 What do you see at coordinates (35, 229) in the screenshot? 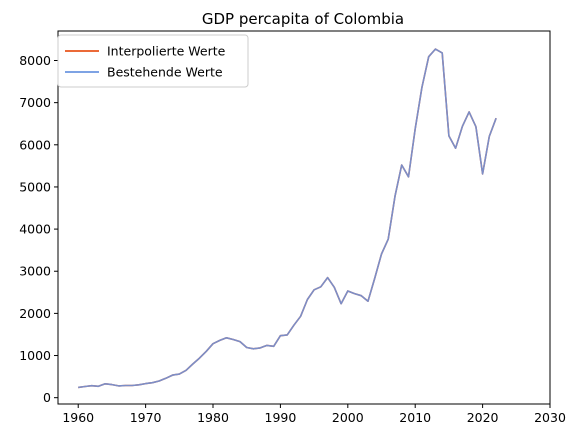
I see `y-tick-label: 4000` at bounding box center [35, 229].